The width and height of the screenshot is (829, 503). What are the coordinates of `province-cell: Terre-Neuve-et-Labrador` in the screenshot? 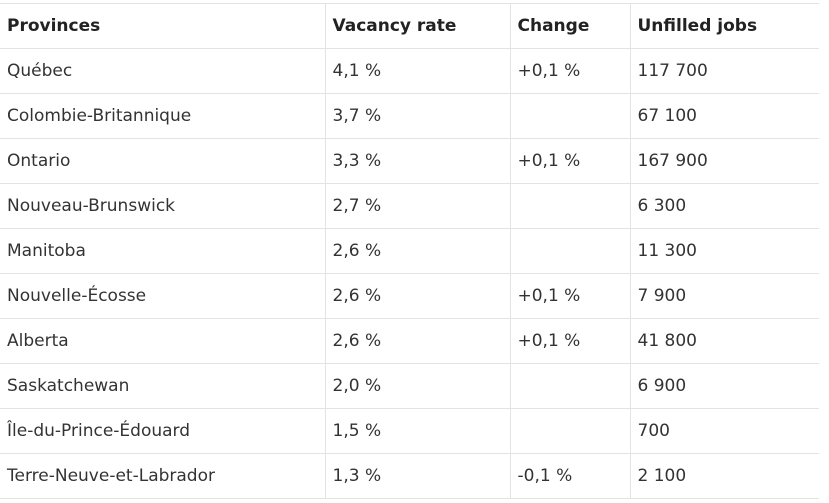 It's located at (162, 476).